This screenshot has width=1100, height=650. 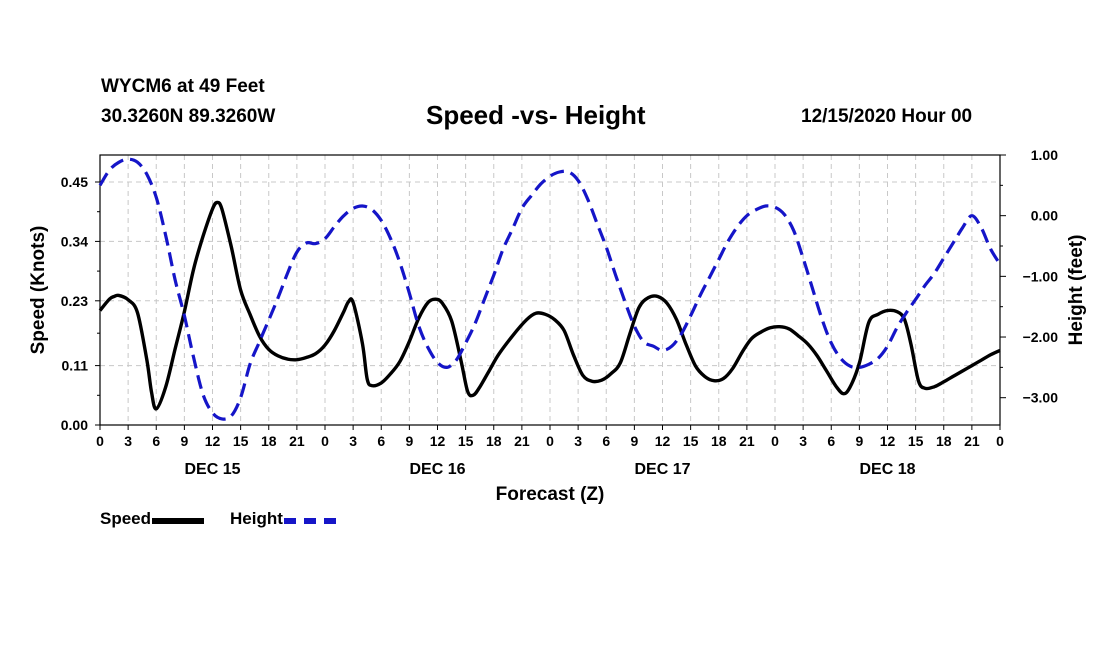 I want to click on x-axis-label: Forecast (Z), so click(x=550, y=494).